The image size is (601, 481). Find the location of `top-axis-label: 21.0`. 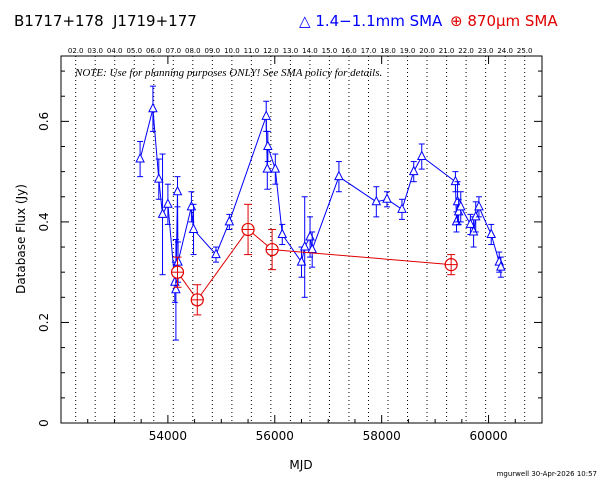

top-axis-label: 21.0 is located at coordinates (447, 51).